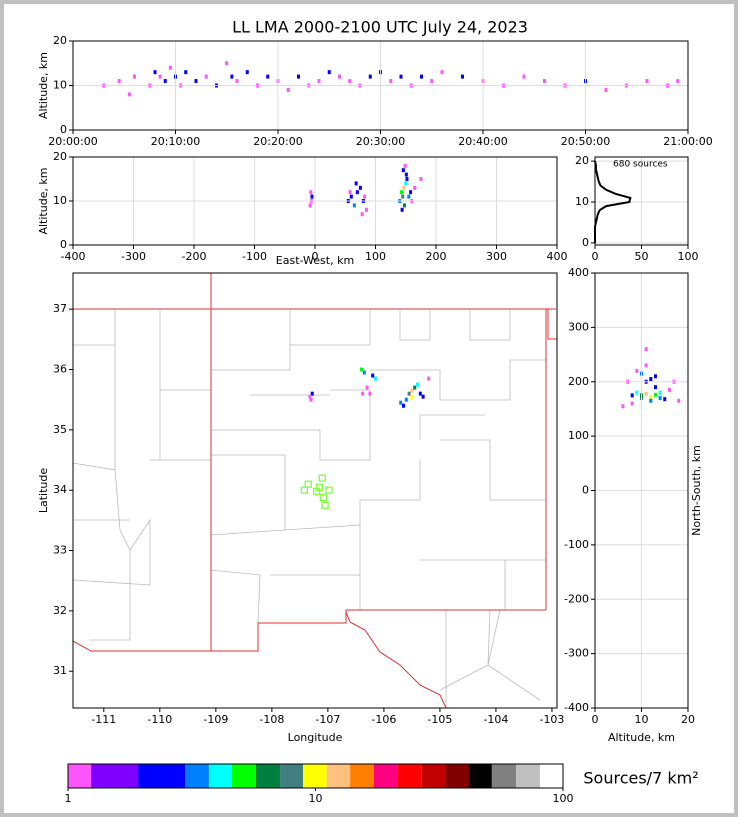  What do you see at coordinates (557, 256) in the screenshot?
I see `x-tick-label: 400` at bounding box center [557, 256].